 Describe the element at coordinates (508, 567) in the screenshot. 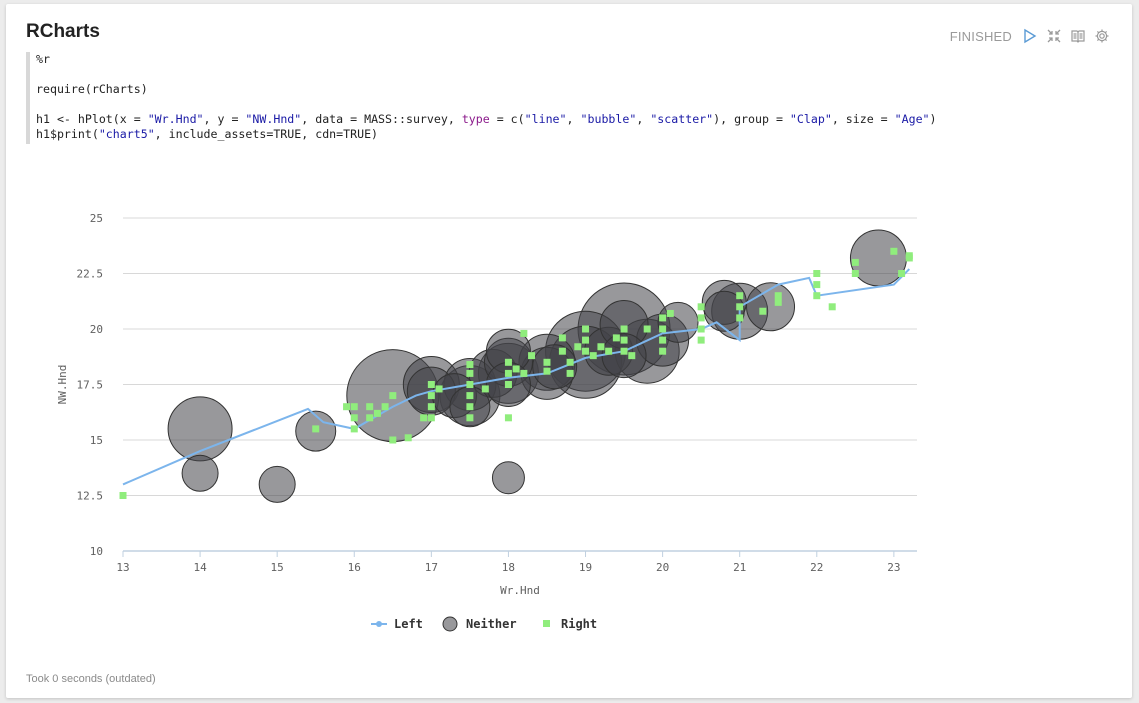

I see `x-tick-label: 18` at that location.